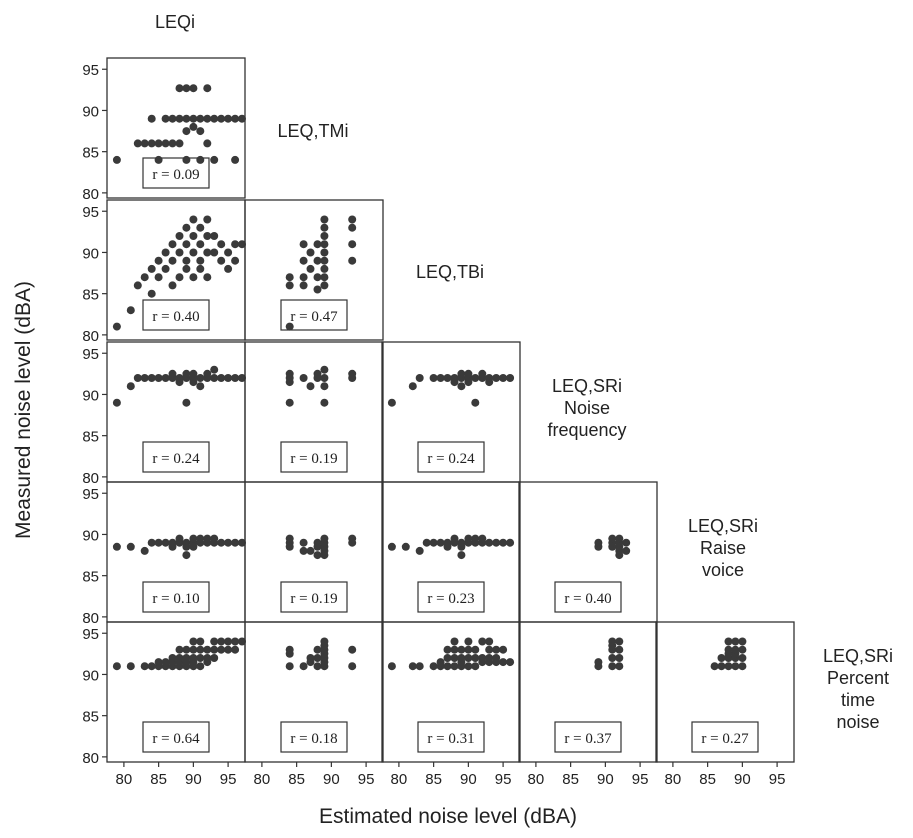  Describe the element at coordinates (399, 779) in the screenshot. I see `x-tick-label: 80` at that location.